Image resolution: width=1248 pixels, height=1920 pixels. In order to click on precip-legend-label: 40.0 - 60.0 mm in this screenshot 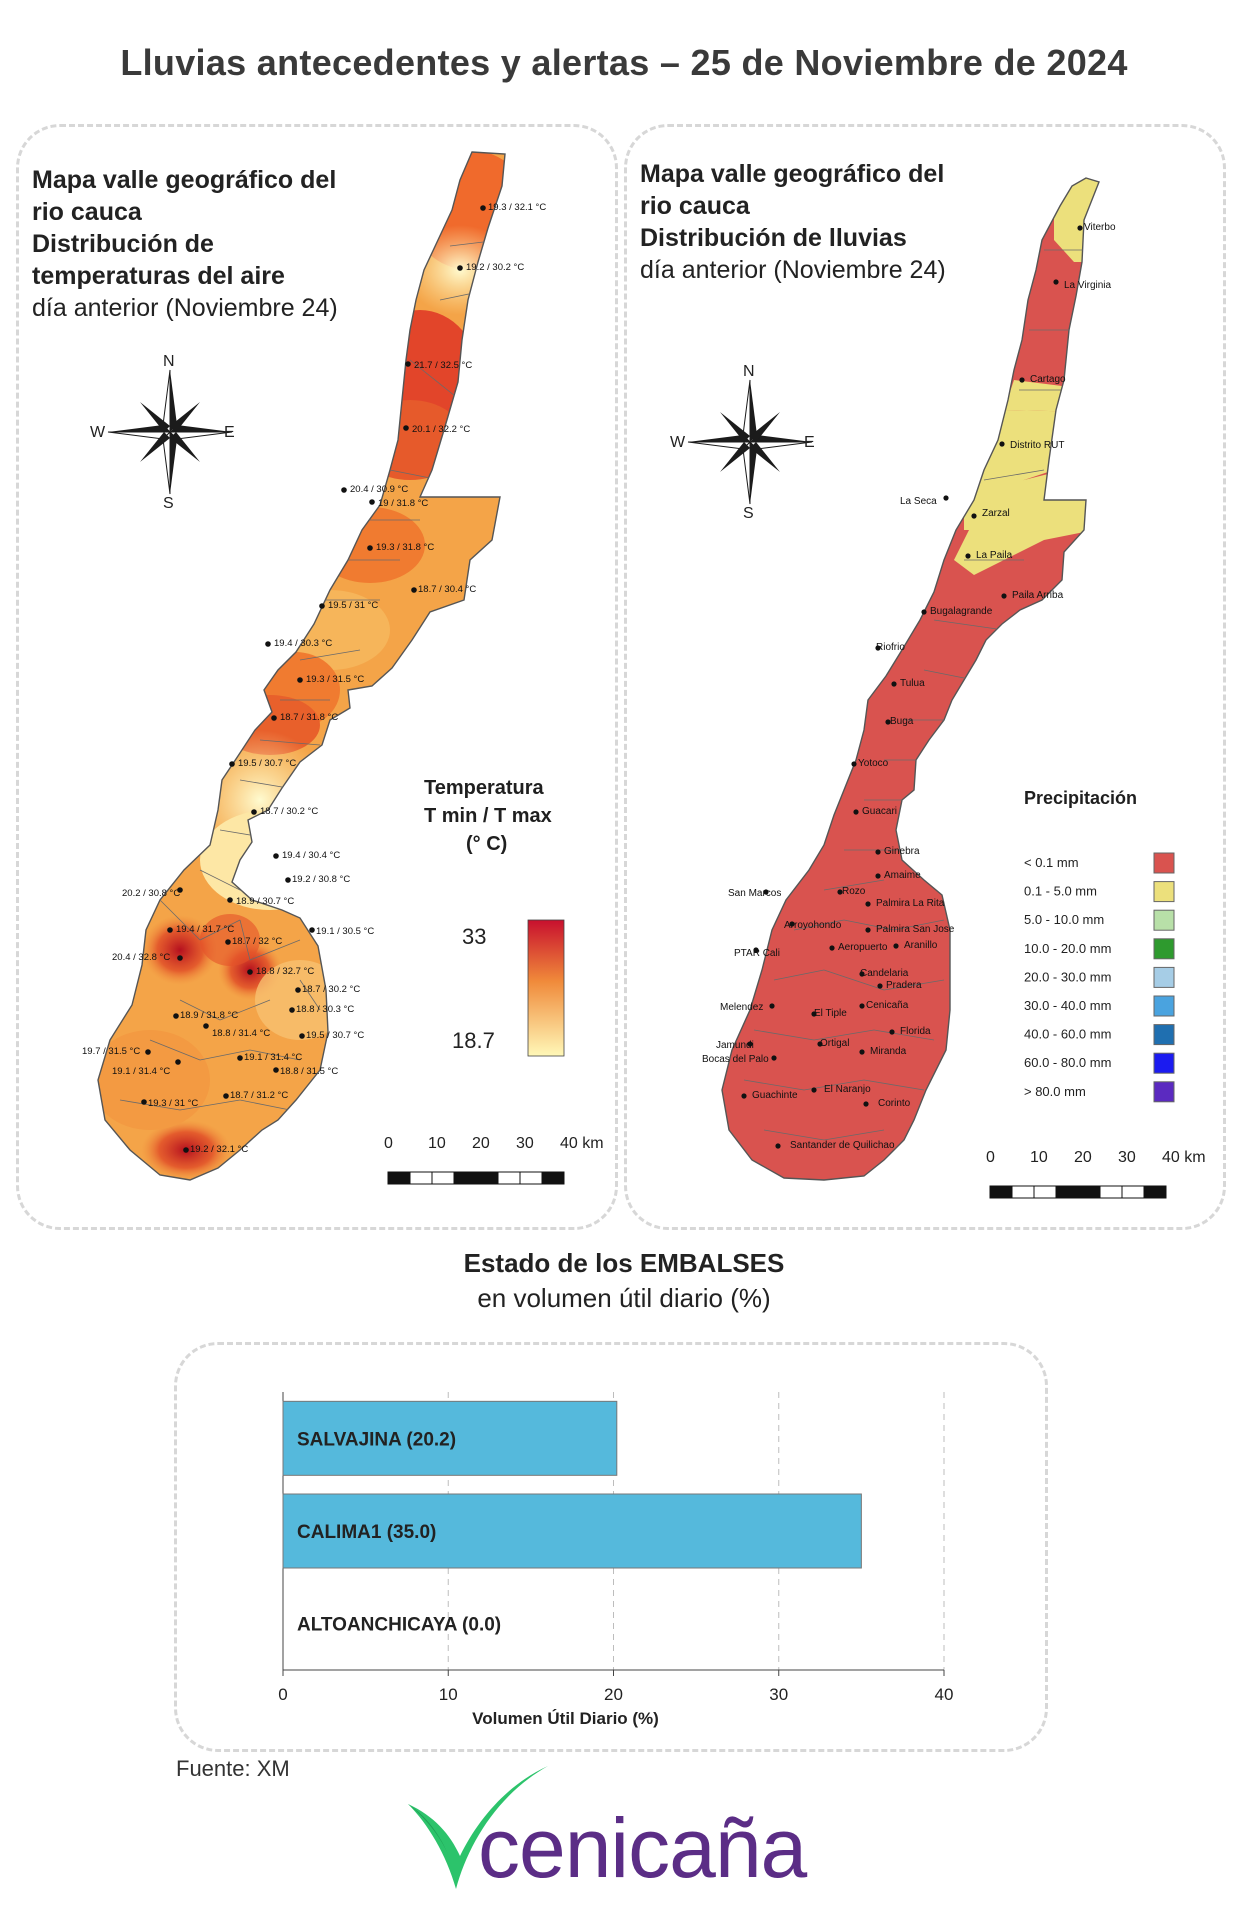, I will do `click(1067, 1034)`.